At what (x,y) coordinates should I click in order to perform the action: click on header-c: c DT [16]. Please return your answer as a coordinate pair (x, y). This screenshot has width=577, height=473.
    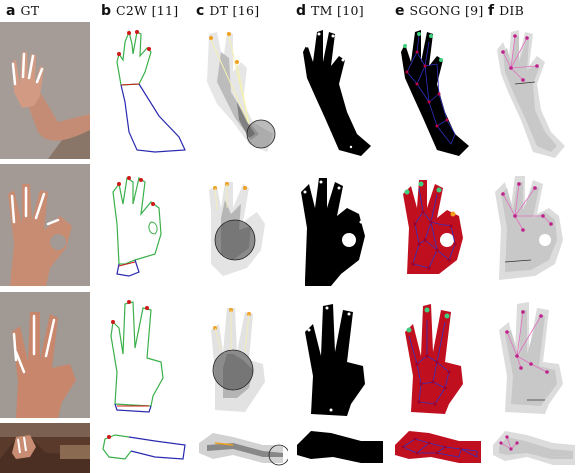
    Looking at the image, I should click on (227, 12).